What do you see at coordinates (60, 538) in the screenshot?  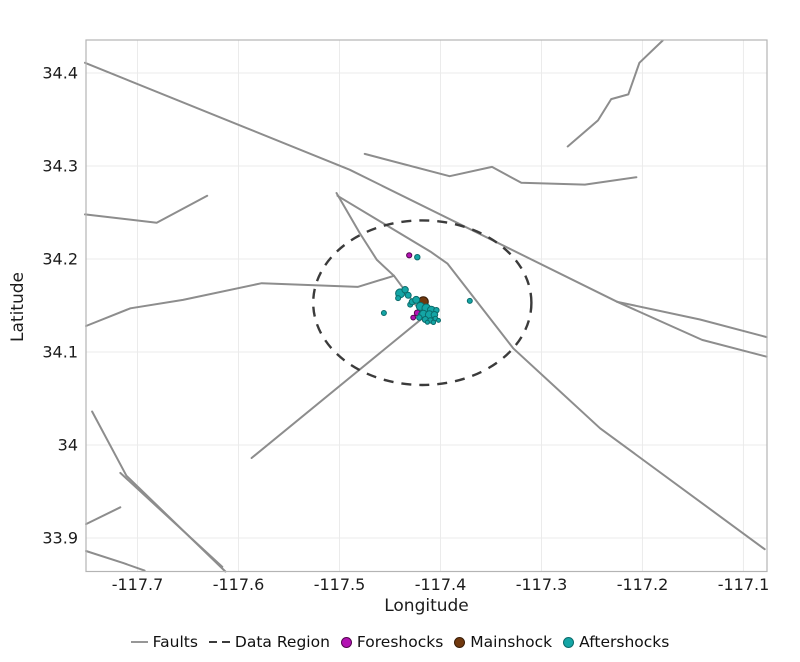 I see `y-tick-label: 33.9` at bounding box center [60, 538].